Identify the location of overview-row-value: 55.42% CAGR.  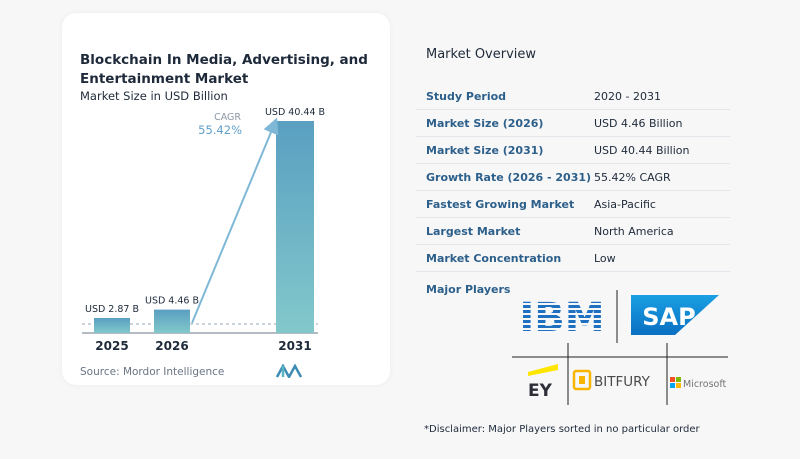
(632, 177).